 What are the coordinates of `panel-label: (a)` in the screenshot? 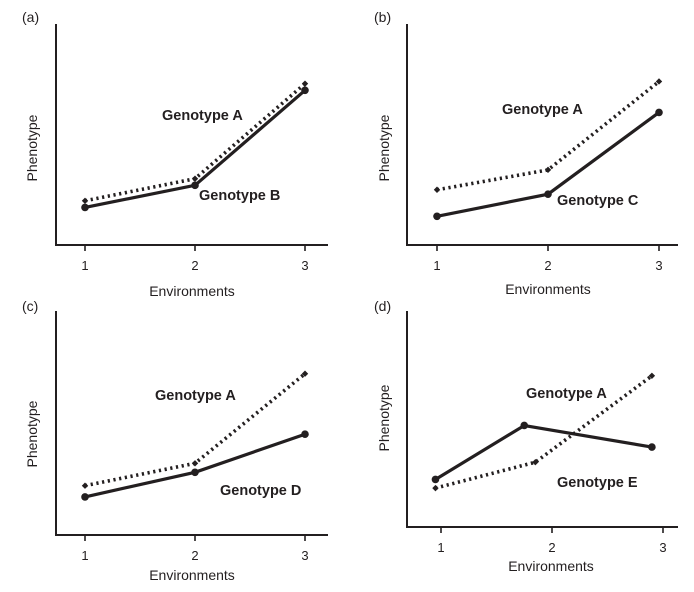 It's located at (30, 17).